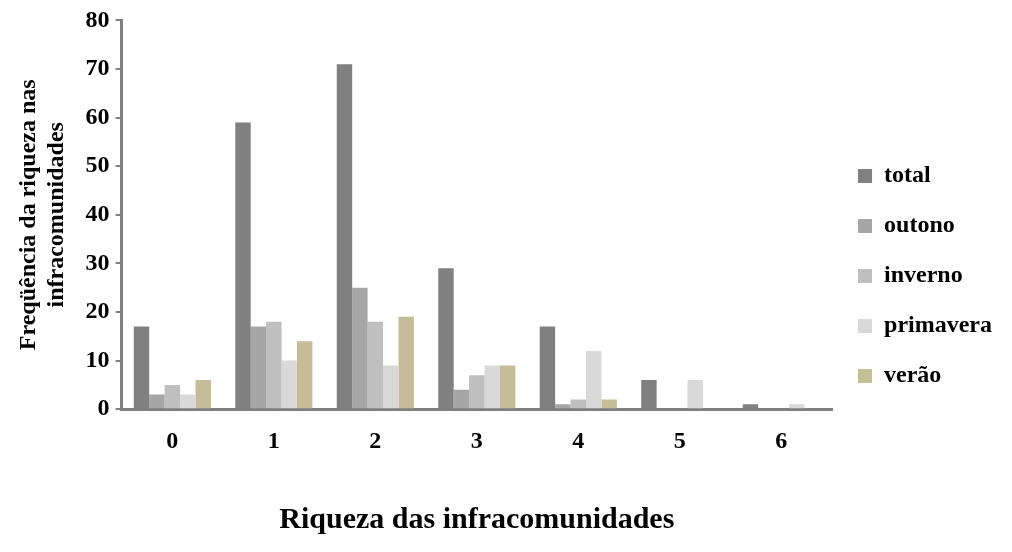  What do you see at coordinates (908, 174) in the screenshot?
I see `legend-label: total` at bounding box center [908, 174].